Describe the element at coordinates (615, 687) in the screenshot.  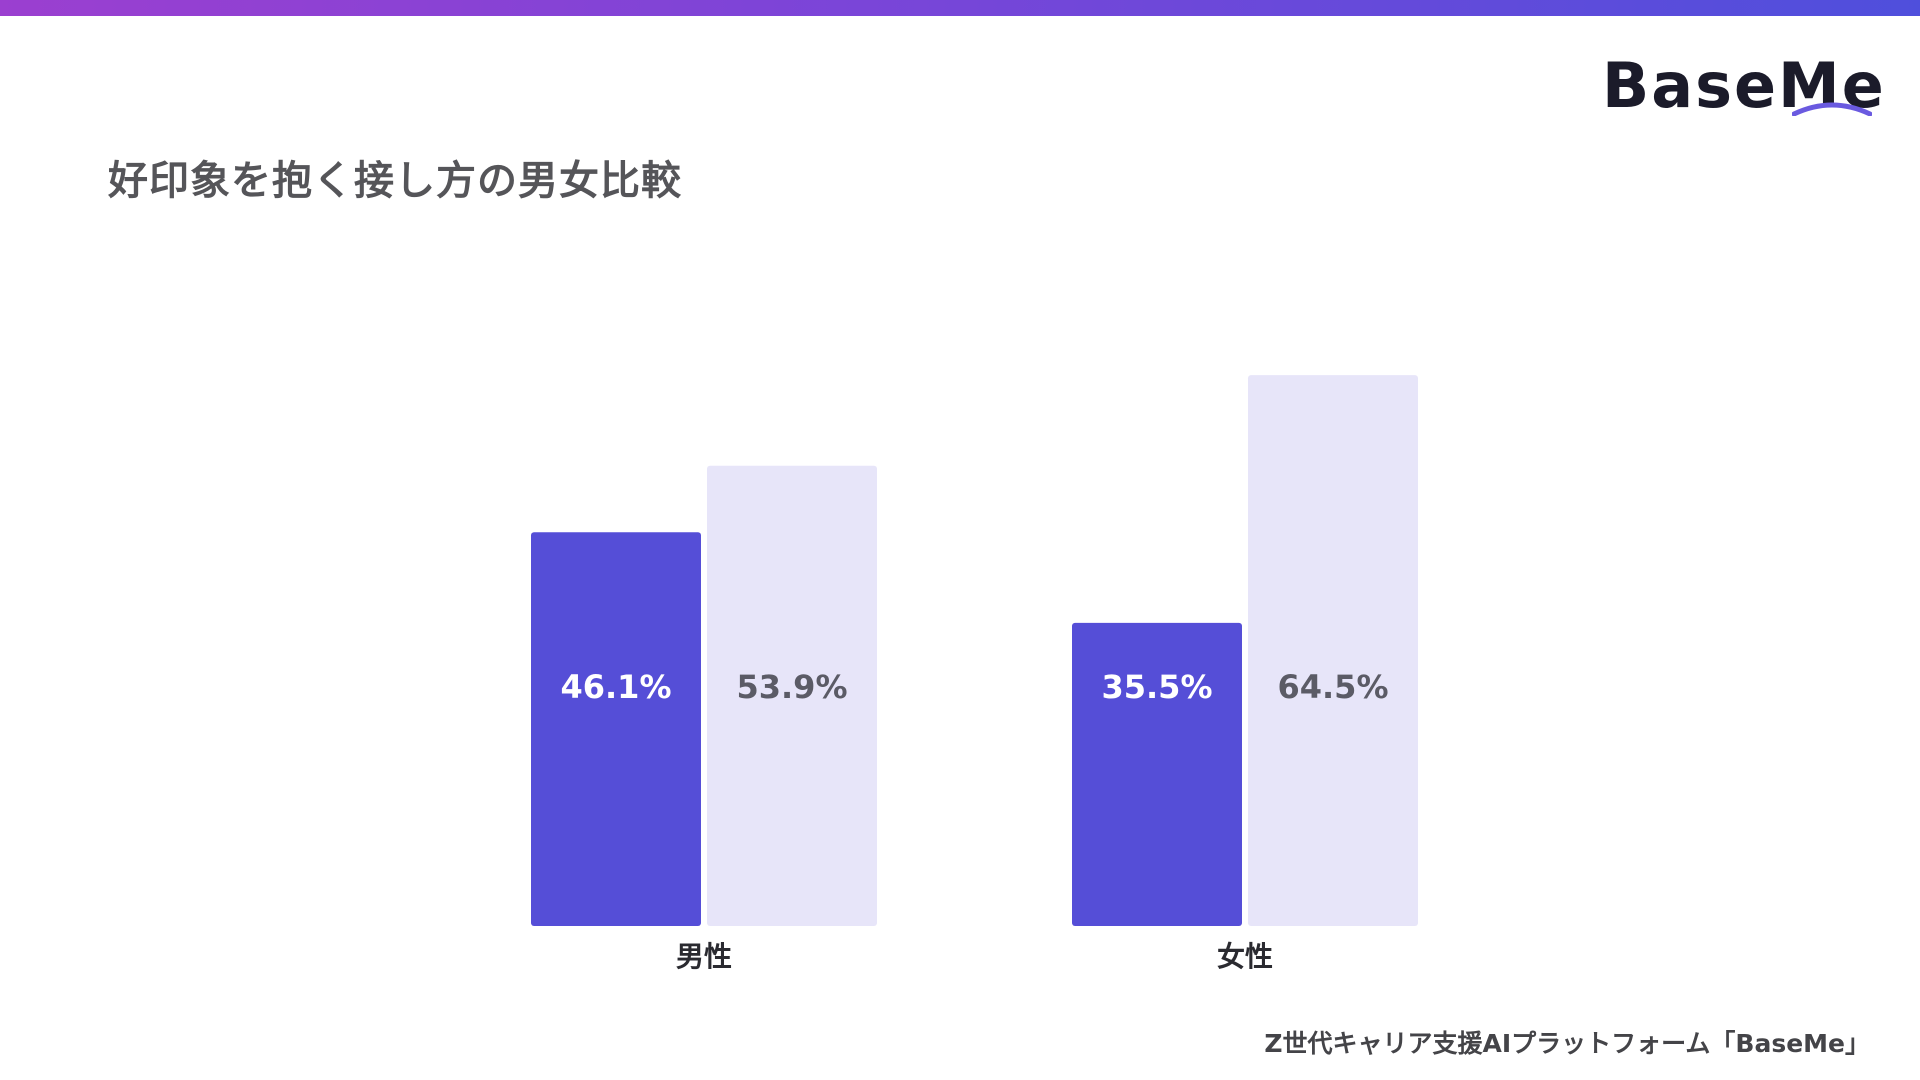
I see `bar-value-label: 46.1%` at that location.